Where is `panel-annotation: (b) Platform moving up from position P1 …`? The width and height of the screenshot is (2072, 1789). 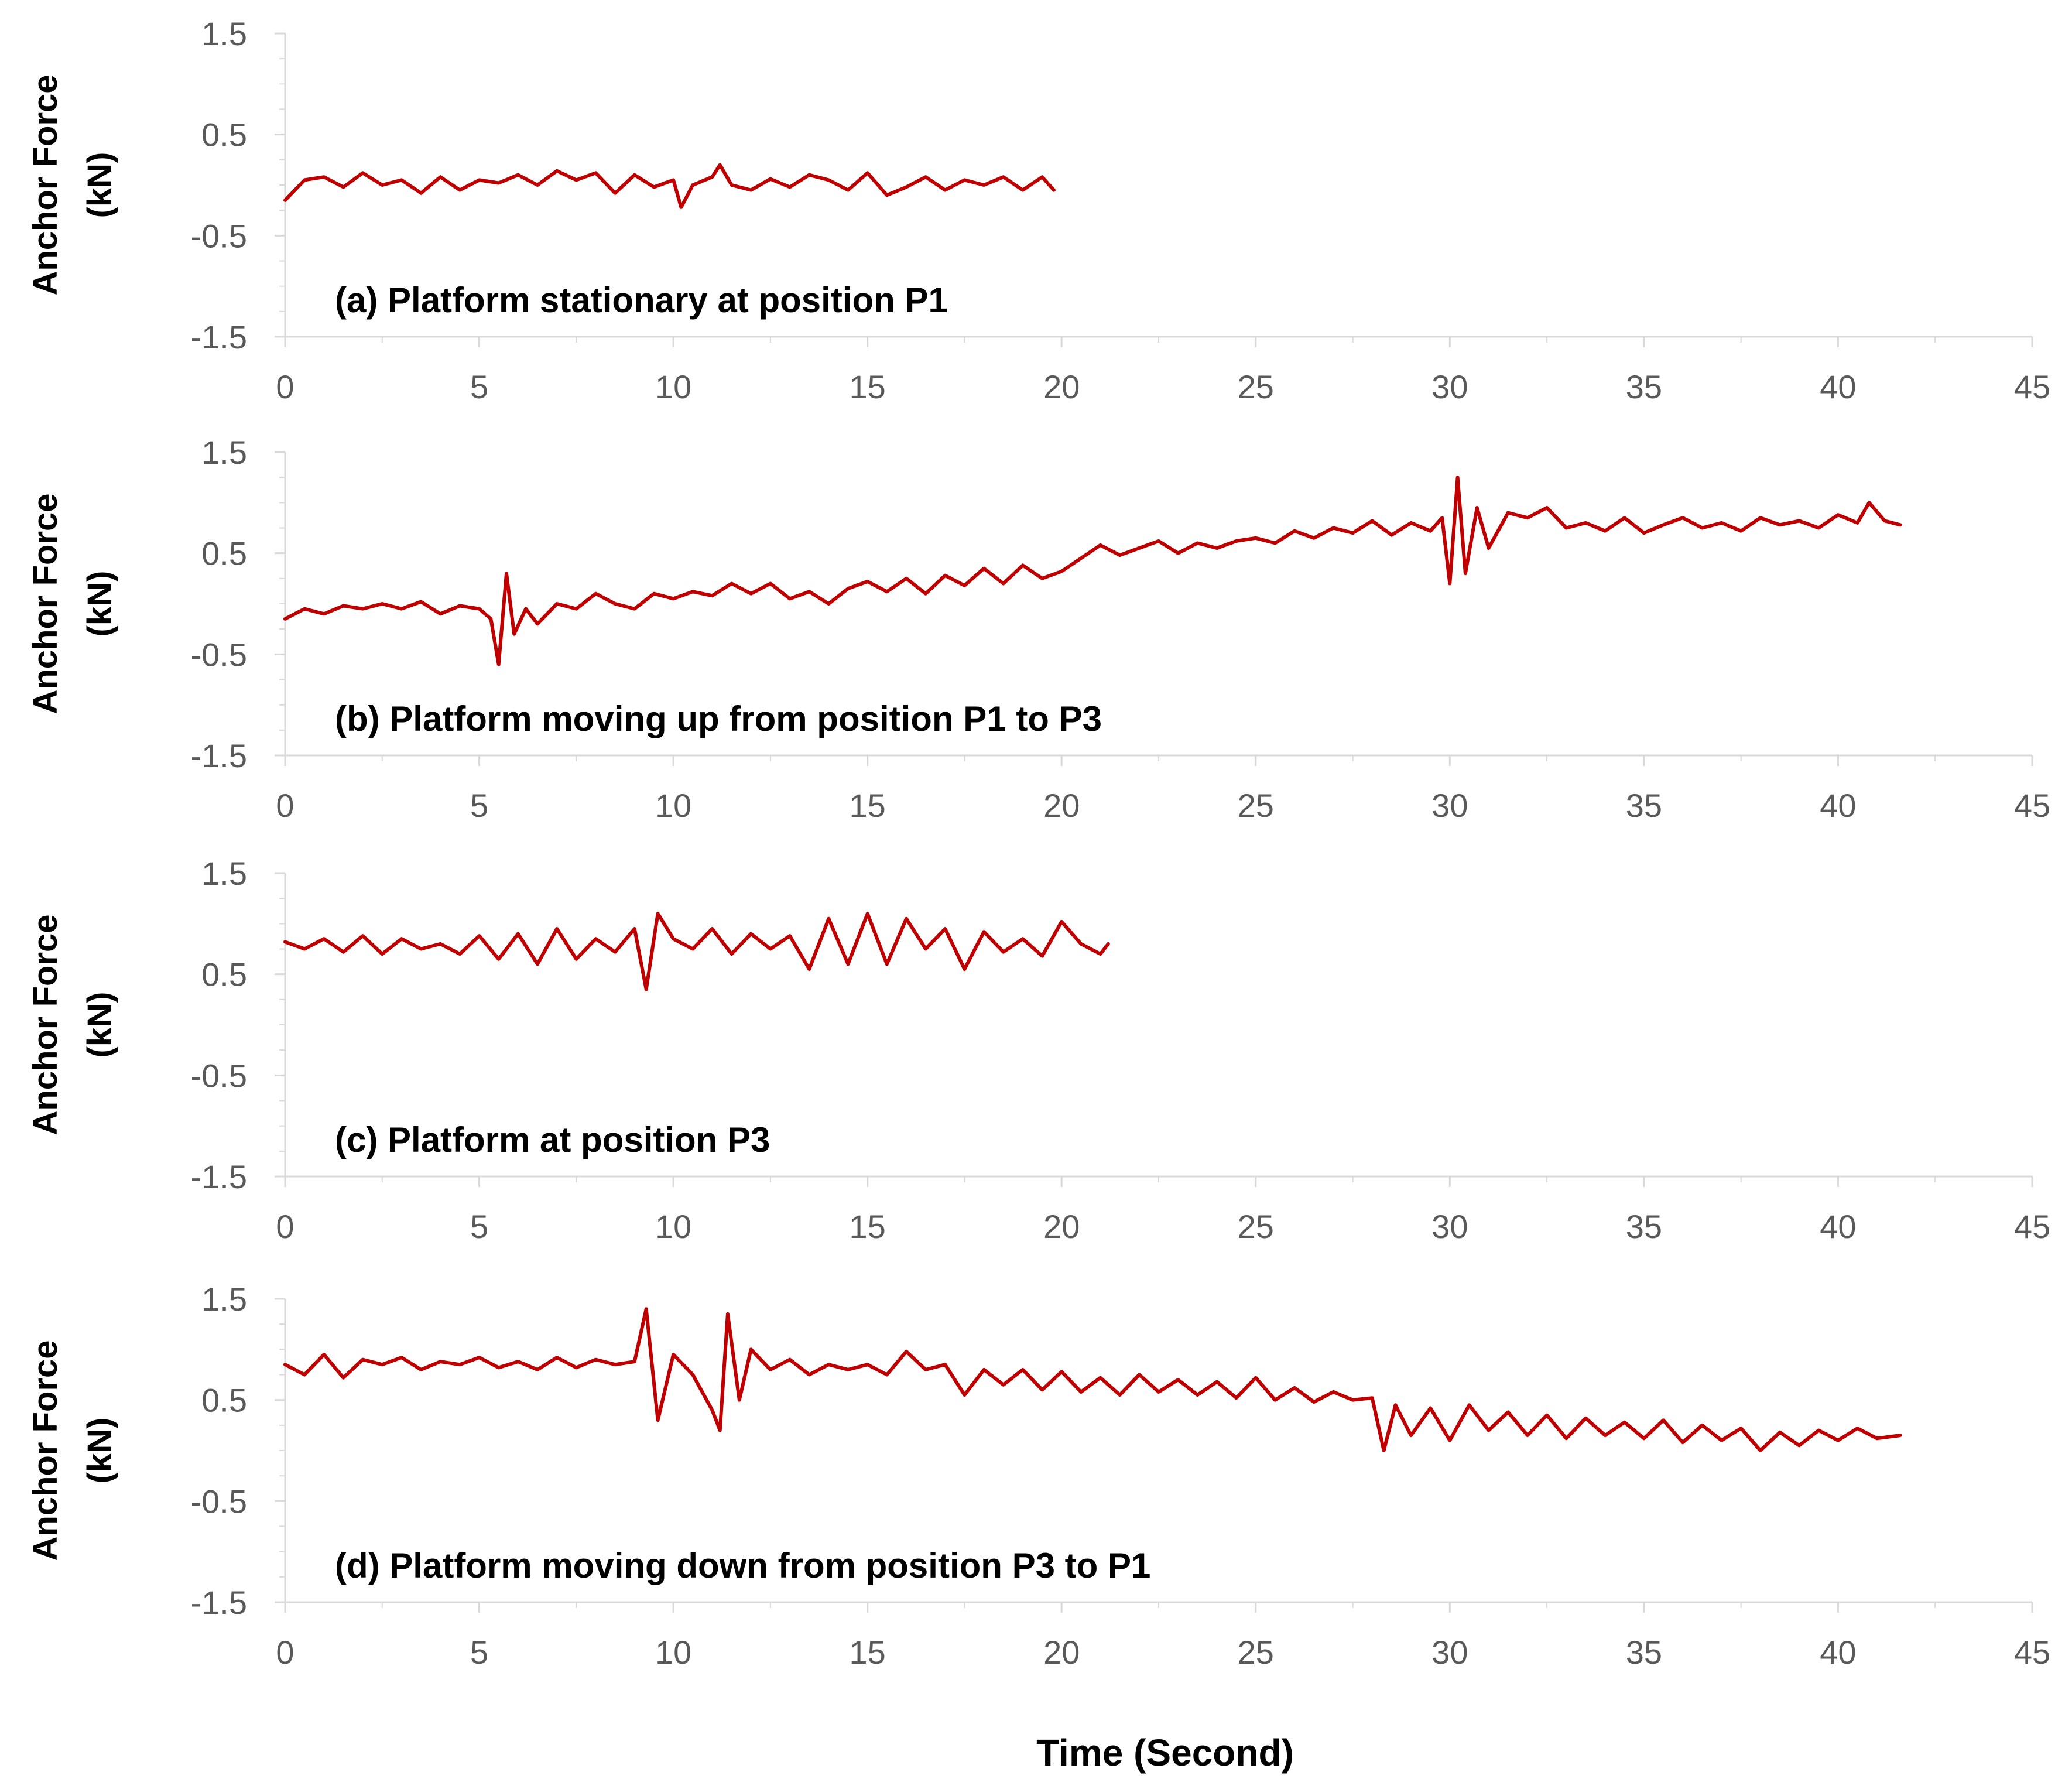
panel-annotation: (b) Platform moving up from position P1 … is located at coordinates (718, 718).